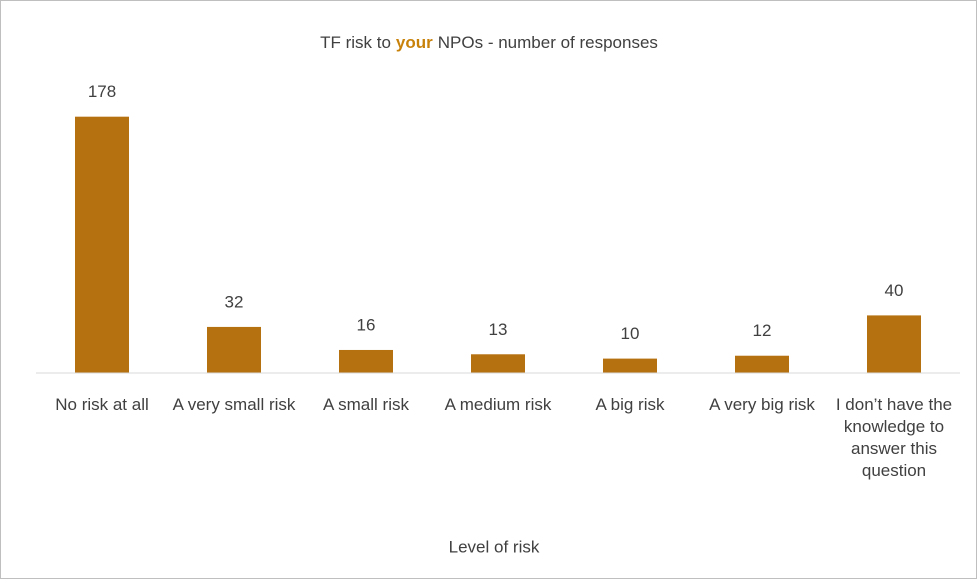 Image resolution: width=978 pixels, height=580 pixels. I want to click on x-tick-label: No risk at all, so click(102, 404).